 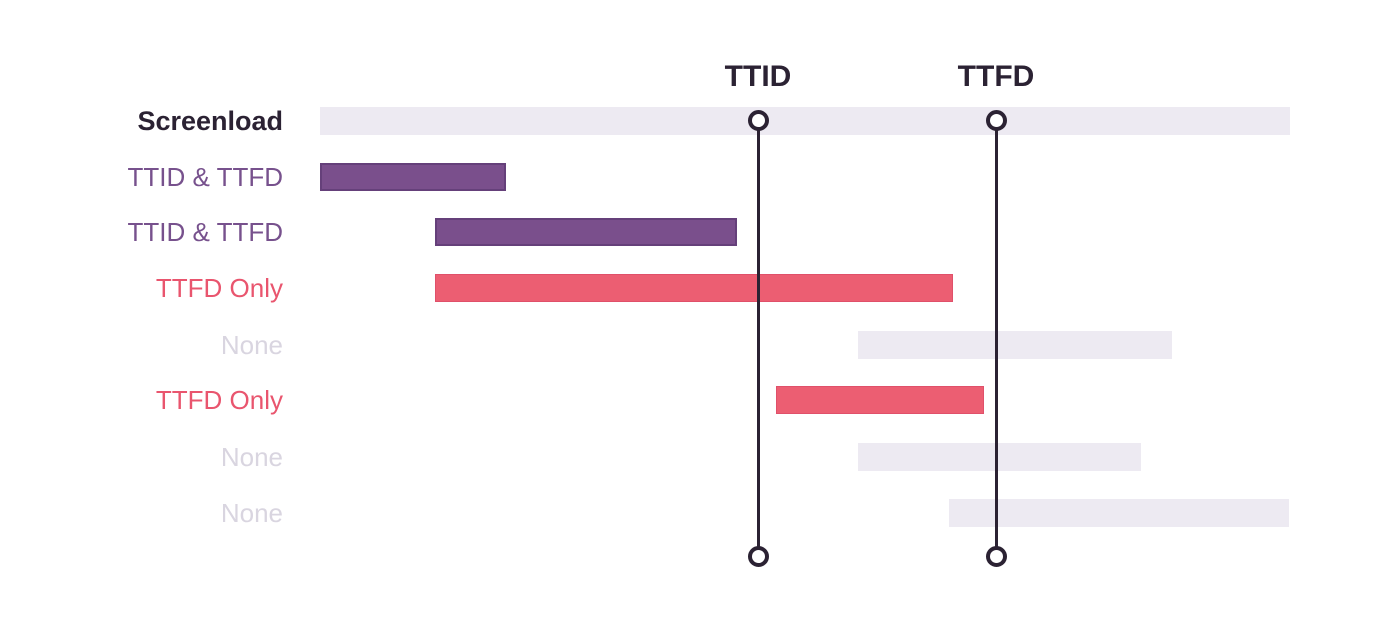 What do you see at coordinates (251, 513) in the screenshot?
I see `row-label-none-7: None` at bounding box center [251, 513].